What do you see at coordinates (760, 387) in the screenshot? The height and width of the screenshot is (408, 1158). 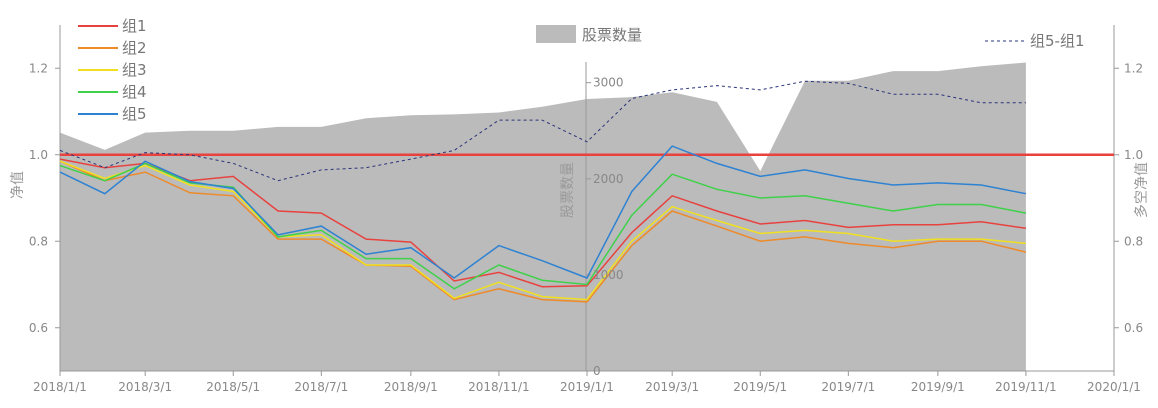 I see `x-tick-label: 2019/5/1` at bounding box center [760, 387].